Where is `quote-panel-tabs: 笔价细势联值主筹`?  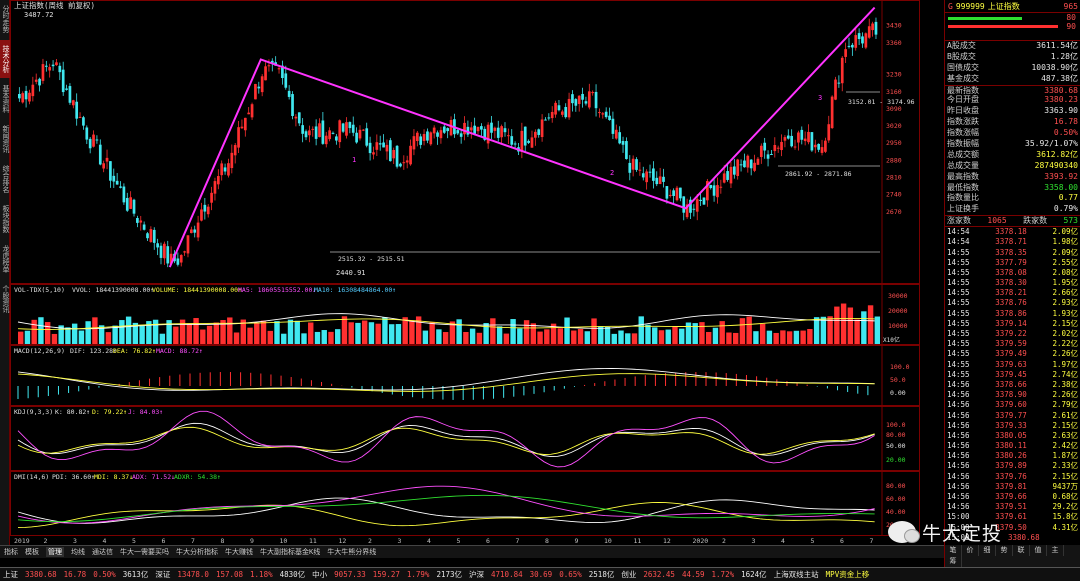
quote-panel-tabs: 笔价细势联值主筹 is located at coordinates (1012, 556).